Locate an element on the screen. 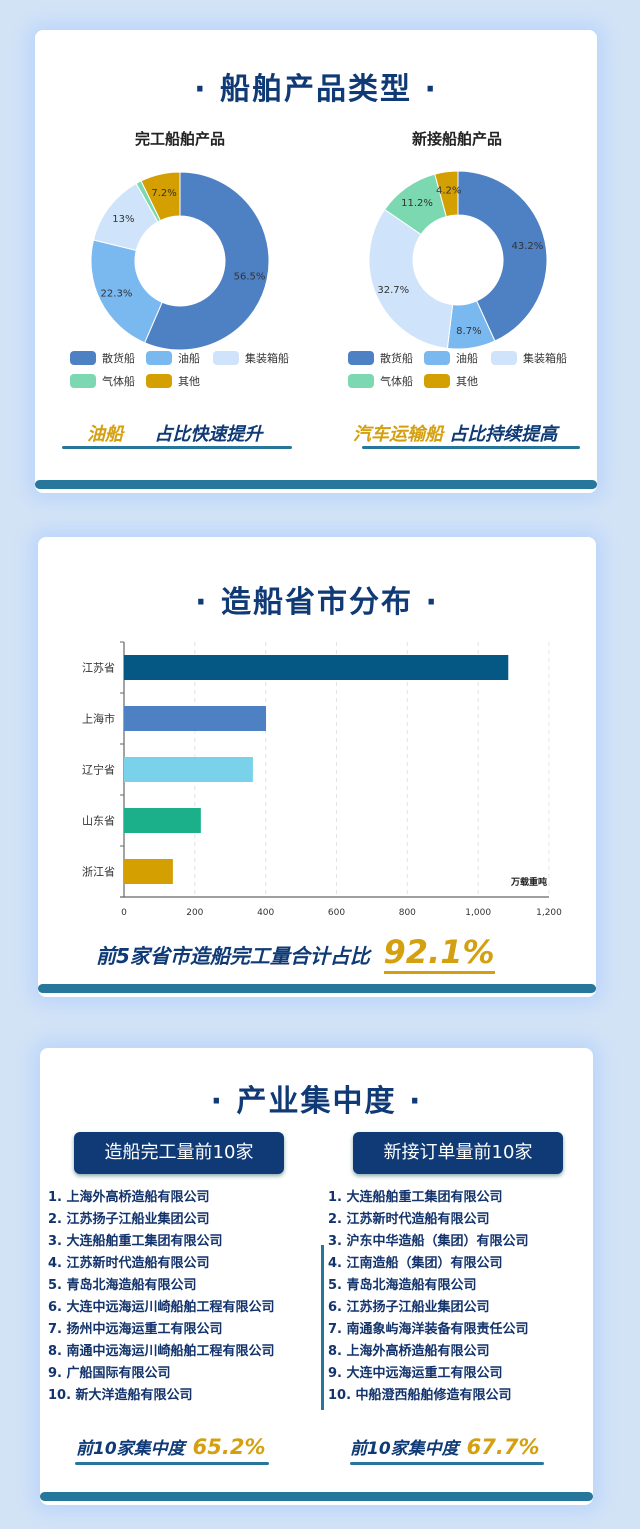  highlight-right-text: 占比持续提高 is located at coordinates (503, 434).